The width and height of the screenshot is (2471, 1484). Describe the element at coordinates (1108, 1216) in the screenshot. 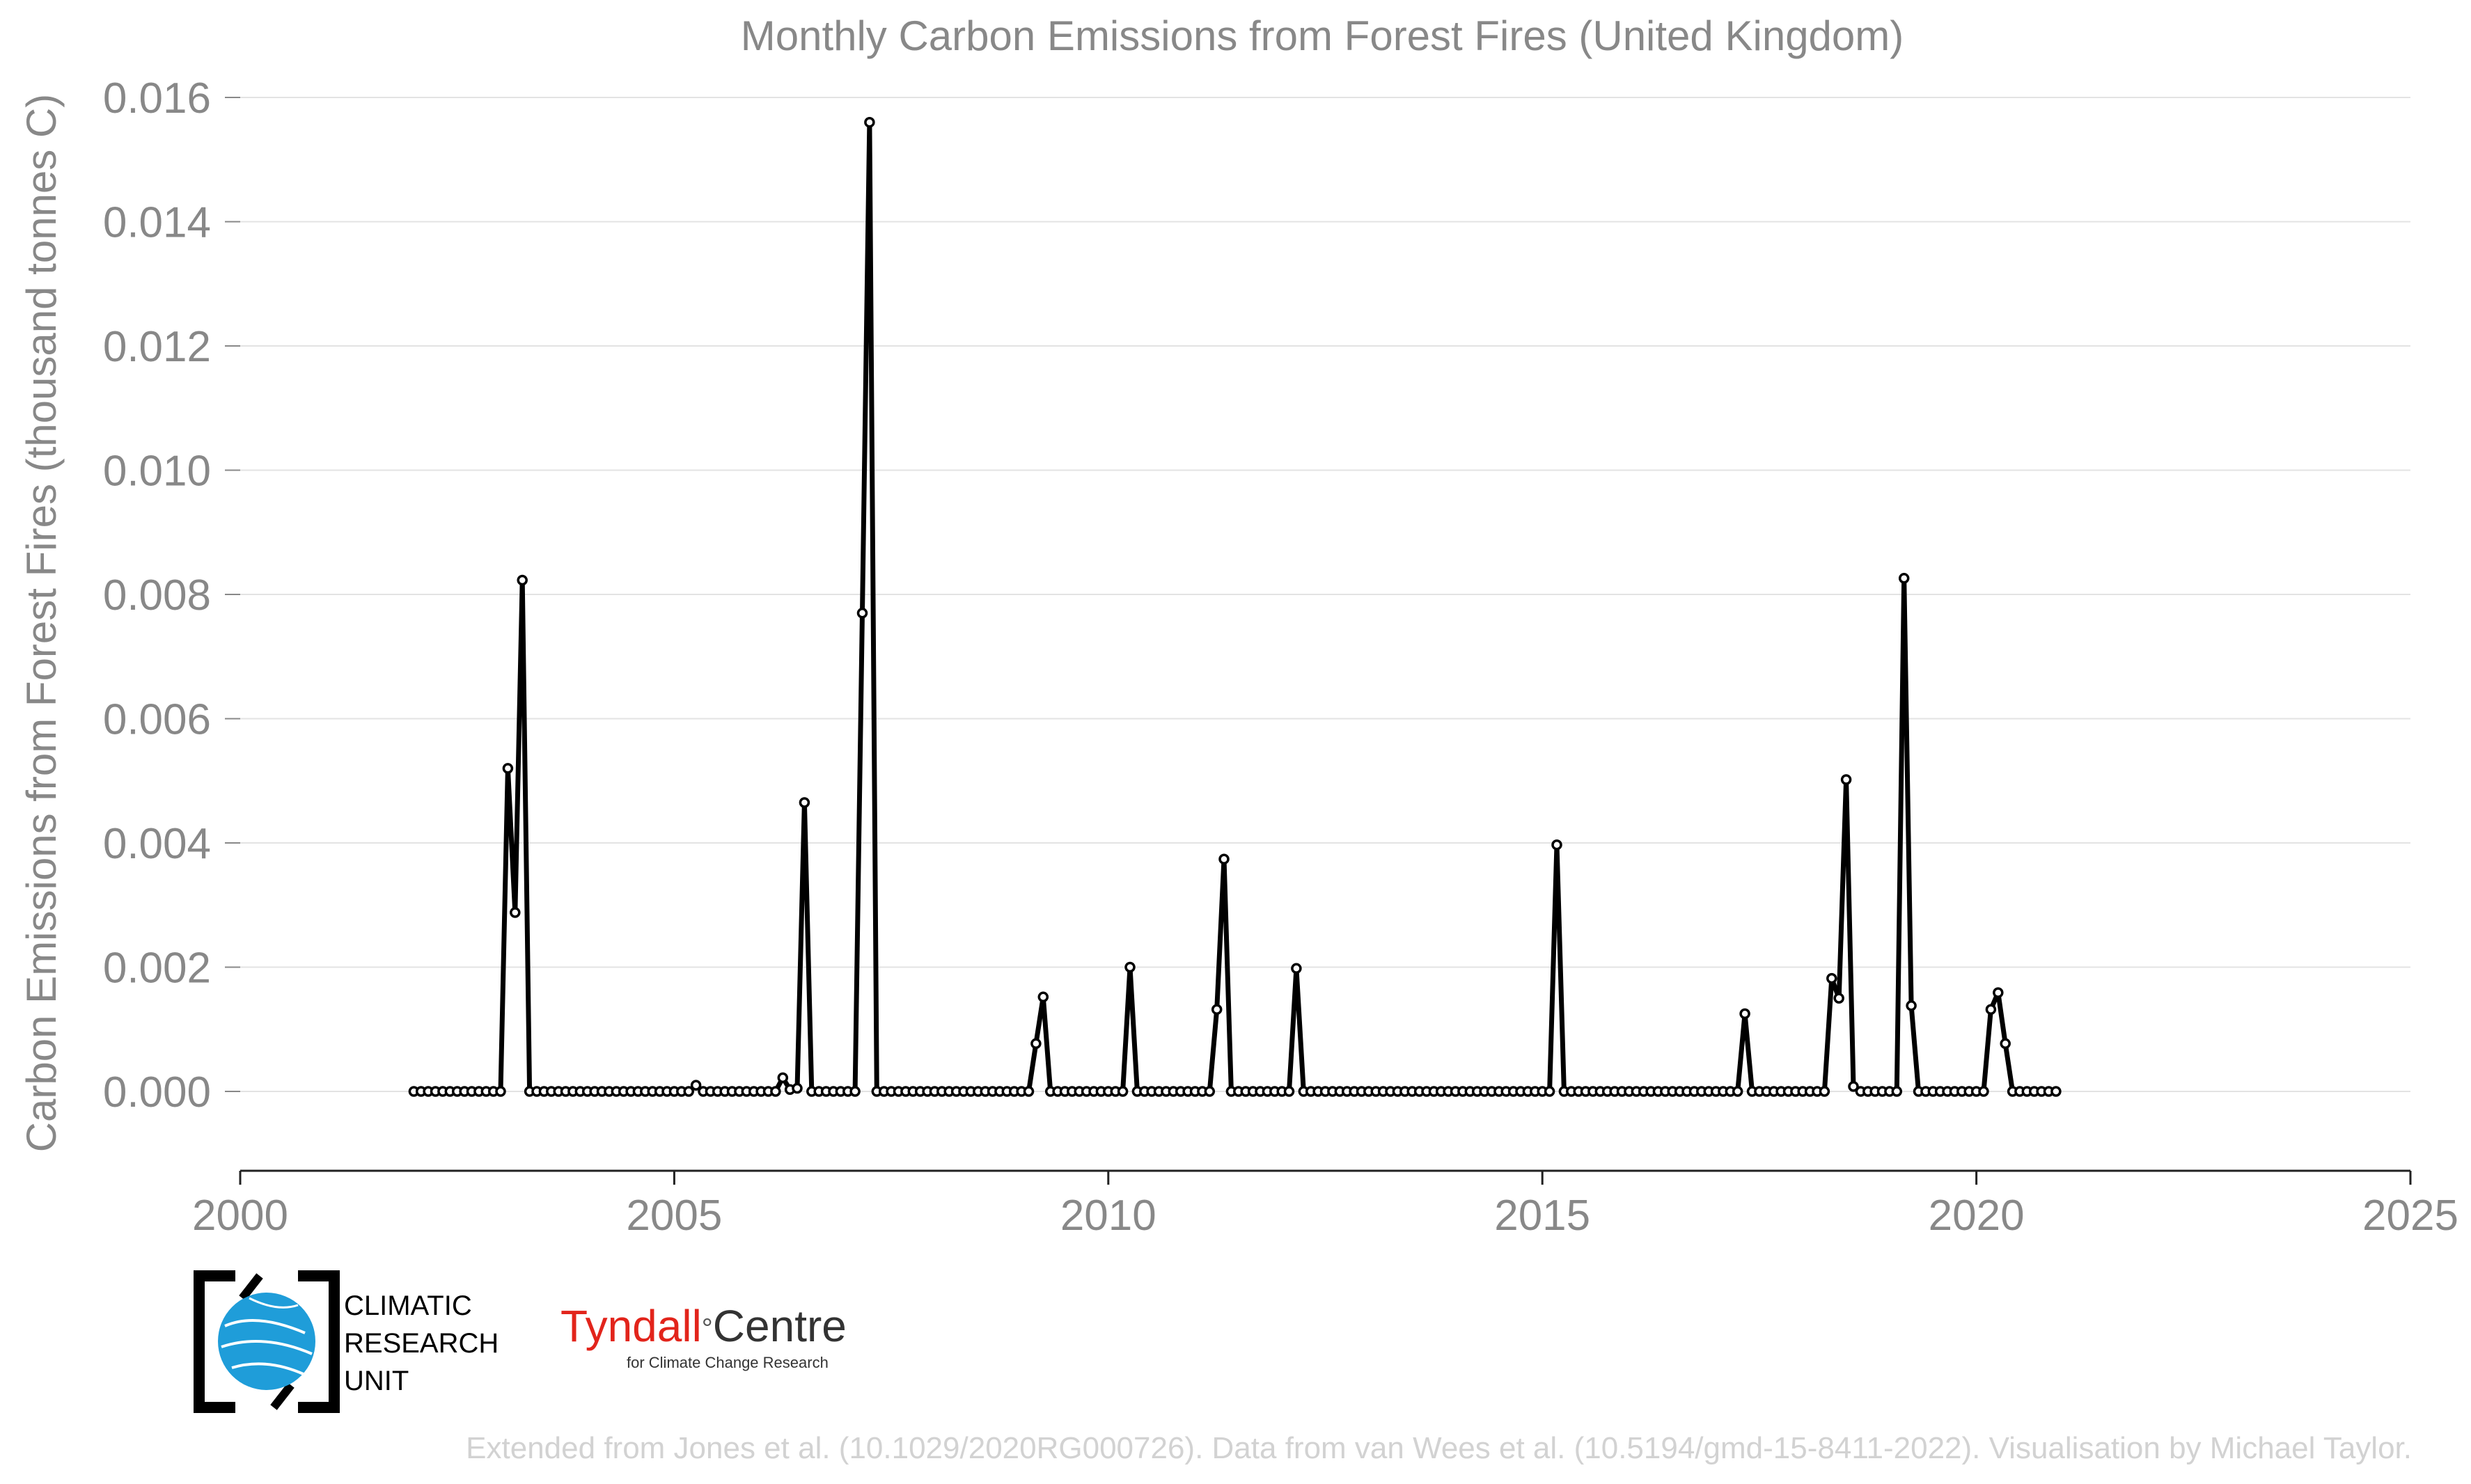

I see `x-tick-label: 2010` at that location.